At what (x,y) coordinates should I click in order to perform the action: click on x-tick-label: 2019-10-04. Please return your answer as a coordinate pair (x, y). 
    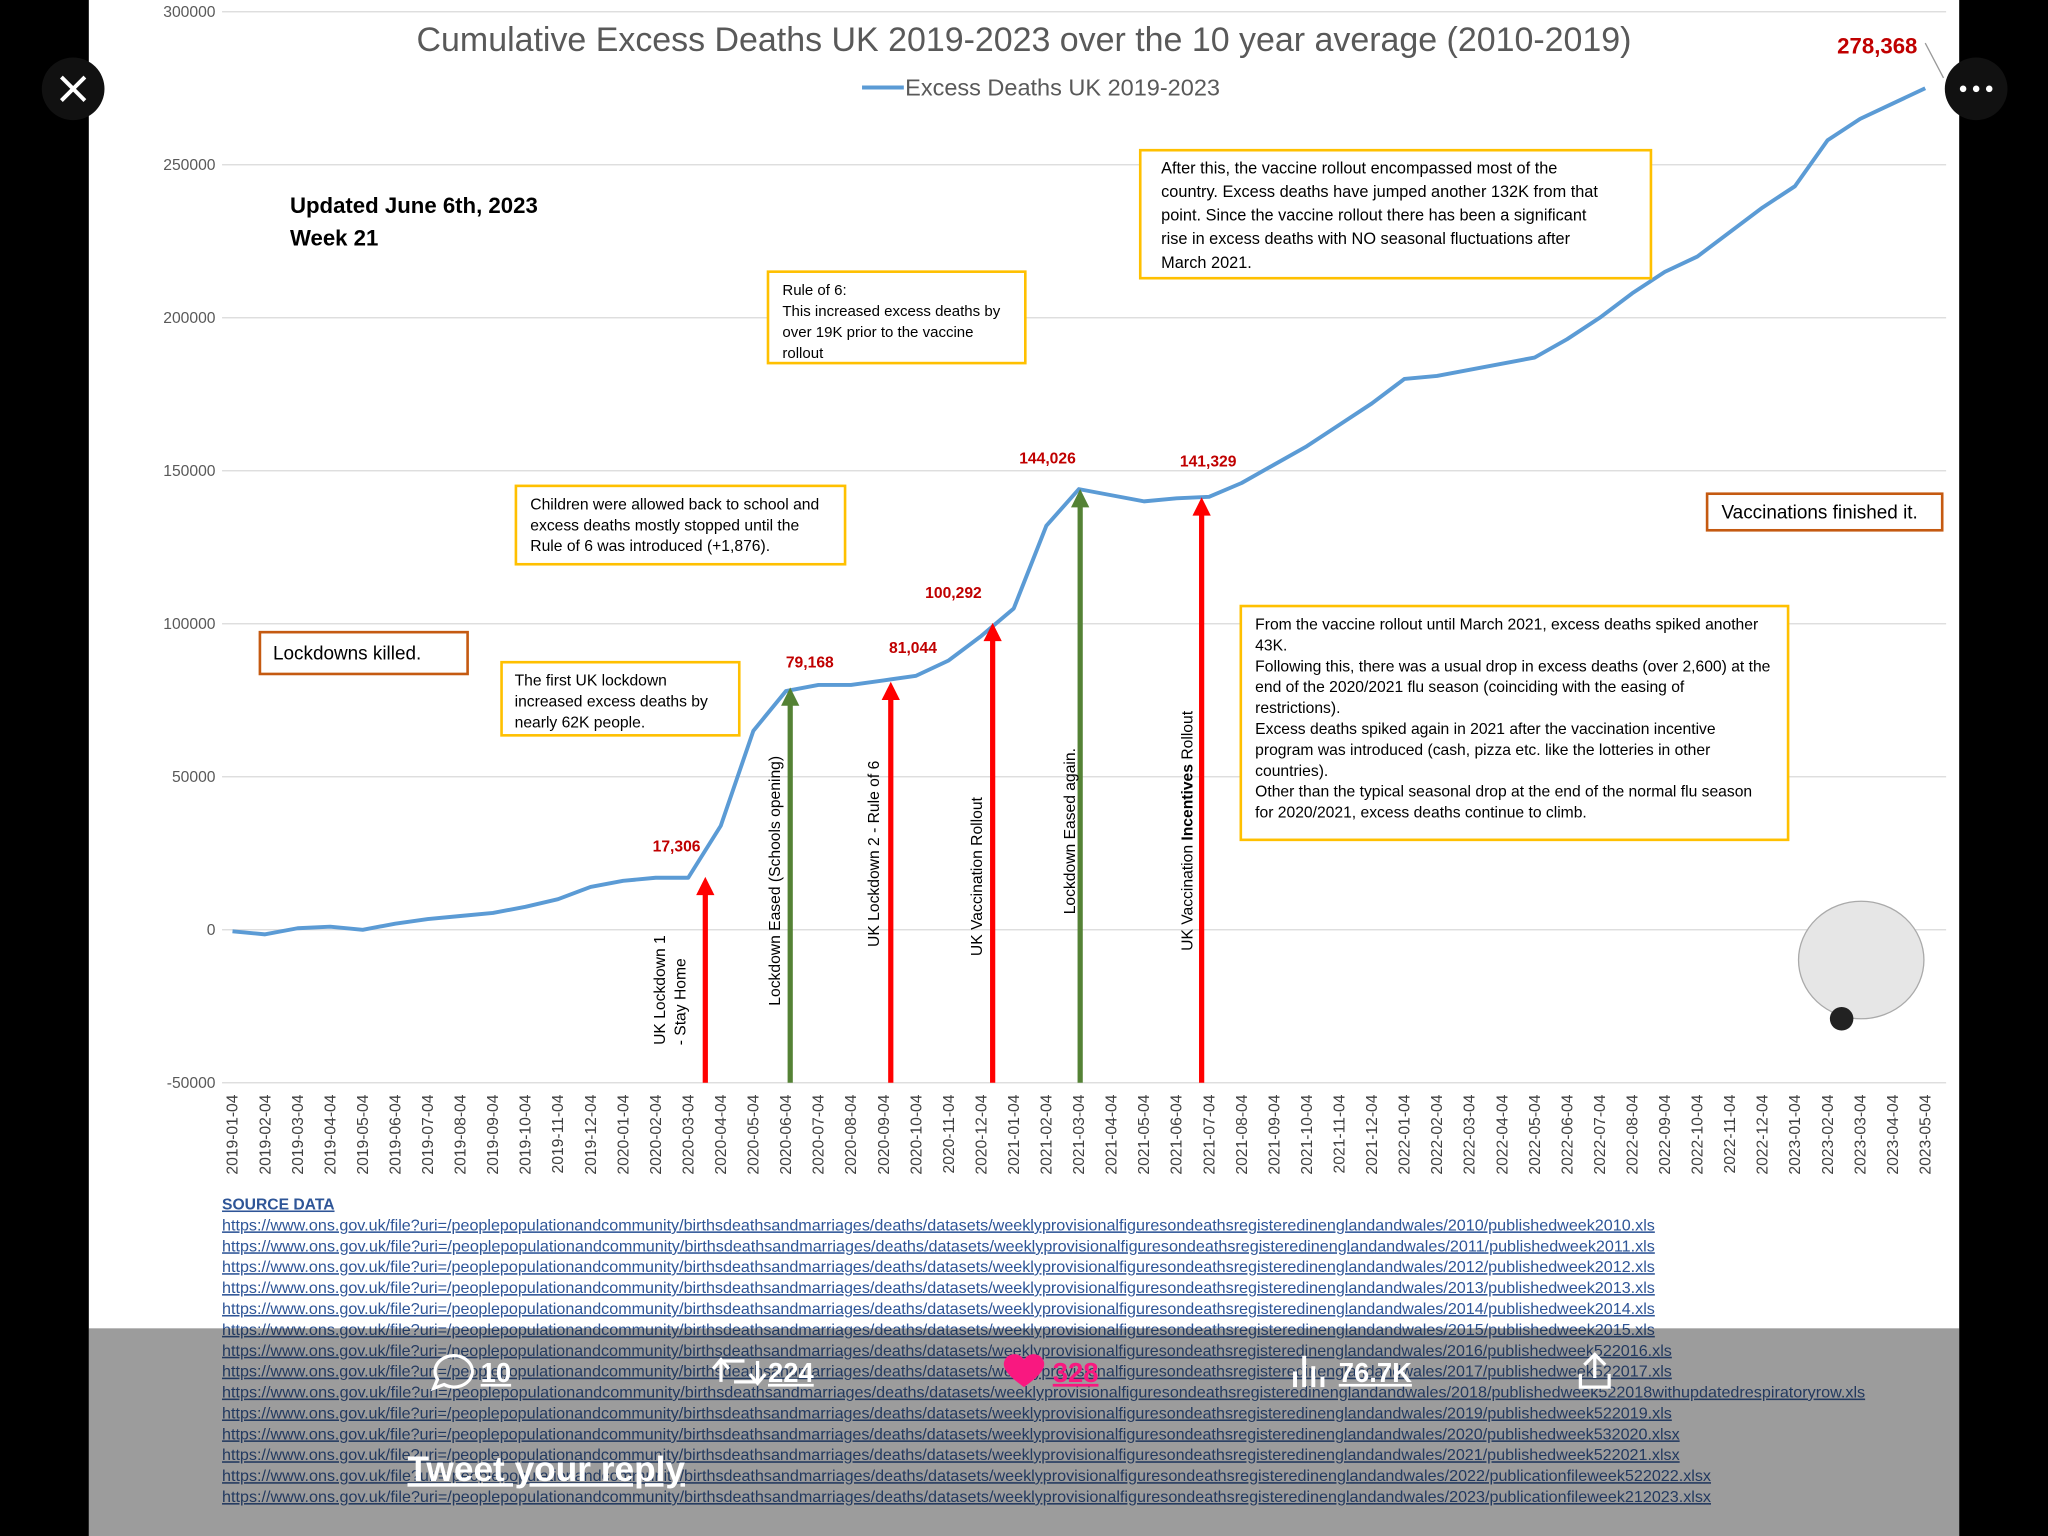
    Looking at the image, I should click on (526, 1134).